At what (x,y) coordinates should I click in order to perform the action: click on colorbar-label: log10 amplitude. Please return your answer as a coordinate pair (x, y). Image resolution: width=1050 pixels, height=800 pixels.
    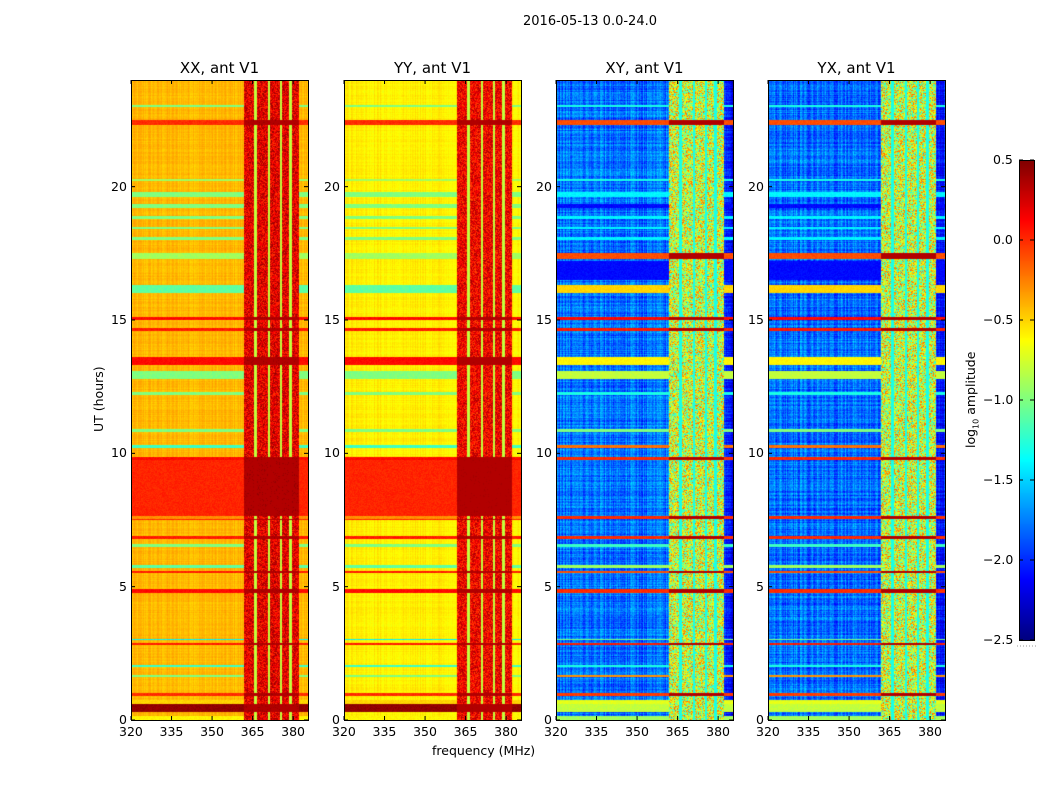
    Looking at the image, I should click on (972, 400).